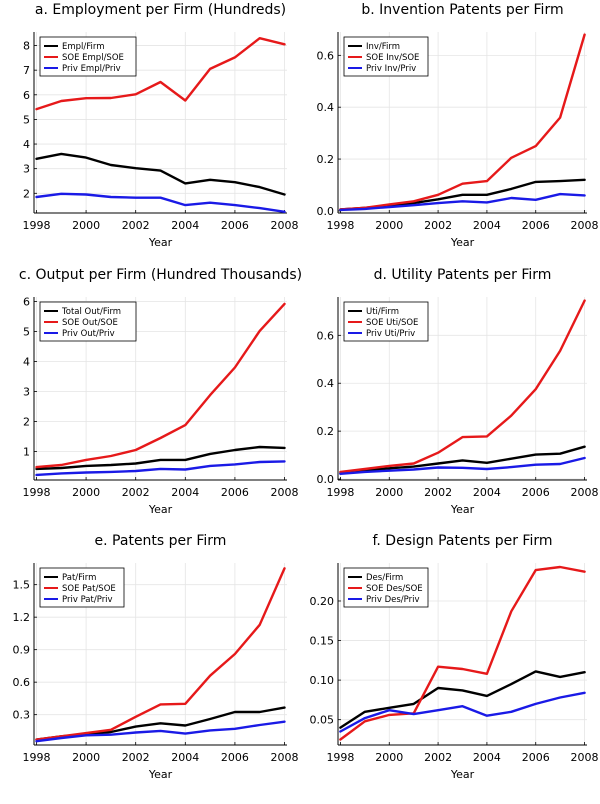 The image size is (600, 804). I want to click on legend-label: SOE Empl/SOE, so click(93, 58).